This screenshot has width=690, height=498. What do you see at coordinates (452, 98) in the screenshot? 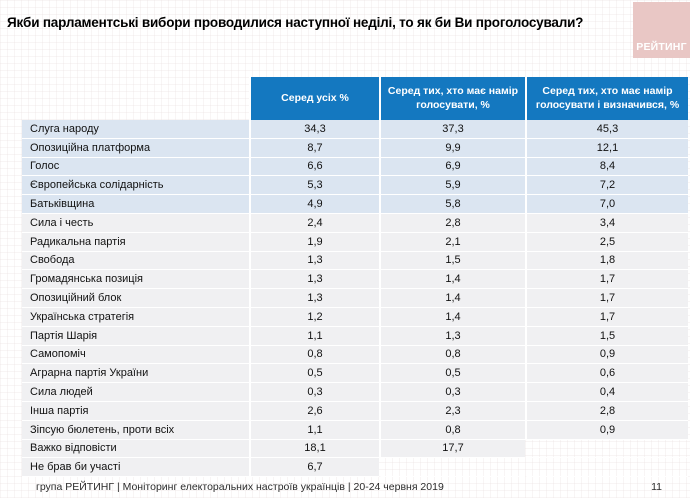
I see `column-header-intend-to-vote: Серед тих, хто має намір голосувати, %` at bounding box center [452, 98].